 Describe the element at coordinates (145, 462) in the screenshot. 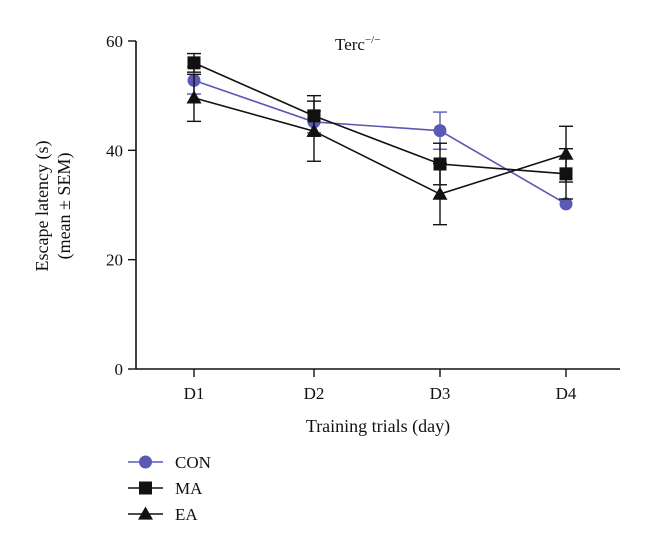

I see `legend-marker-con` at that location.